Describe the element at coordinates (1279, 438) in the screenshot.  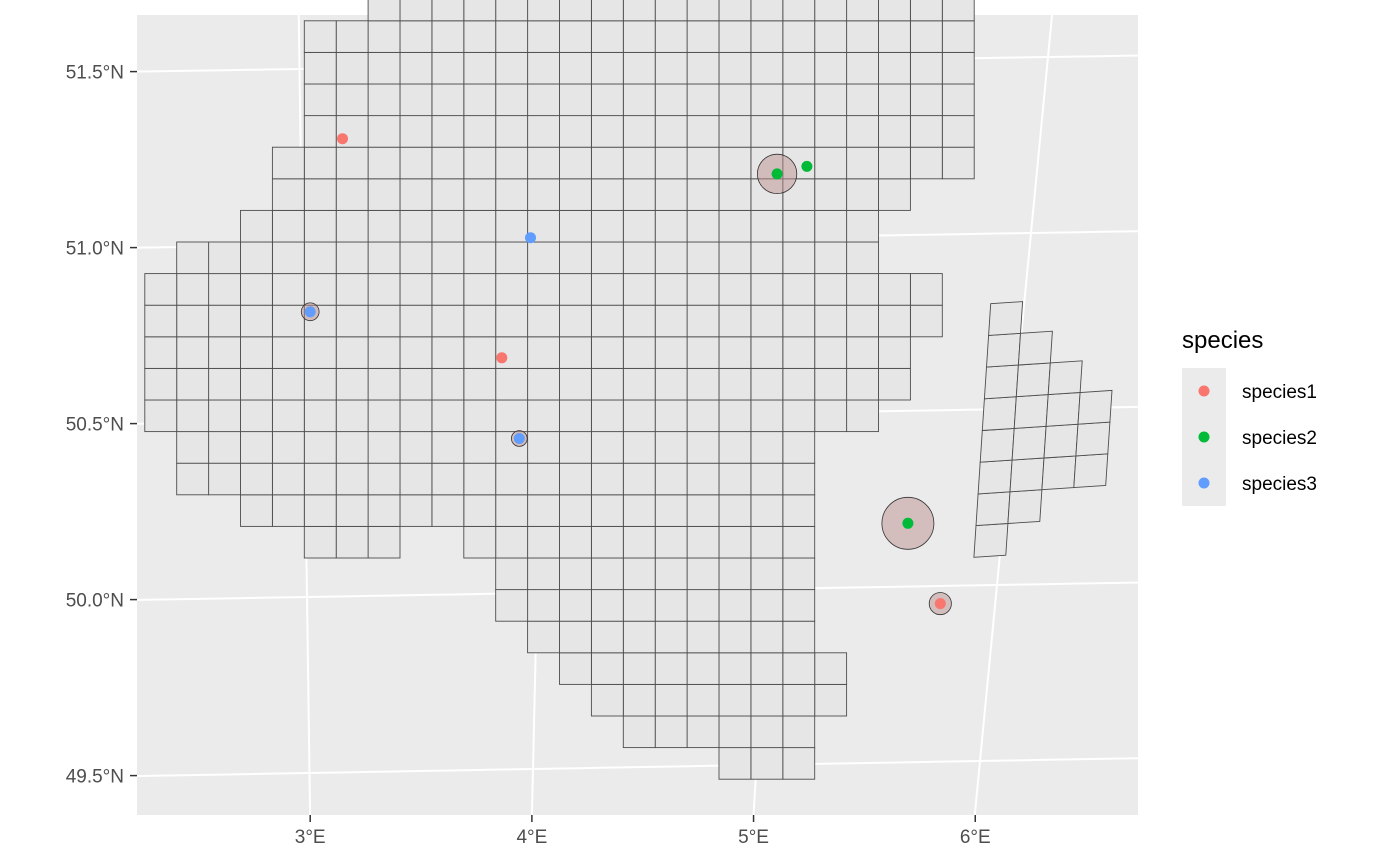
I see `legend-label: species2` at that location.